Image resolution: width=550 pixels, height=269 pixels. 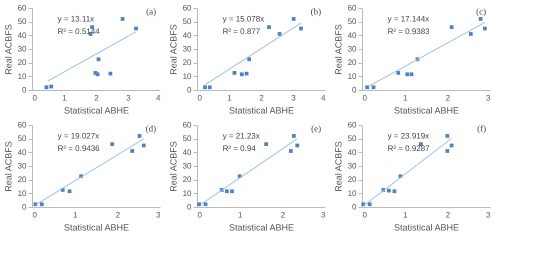 I want to click on annotation: R² = 0.9287, so click(x=409, y=148).